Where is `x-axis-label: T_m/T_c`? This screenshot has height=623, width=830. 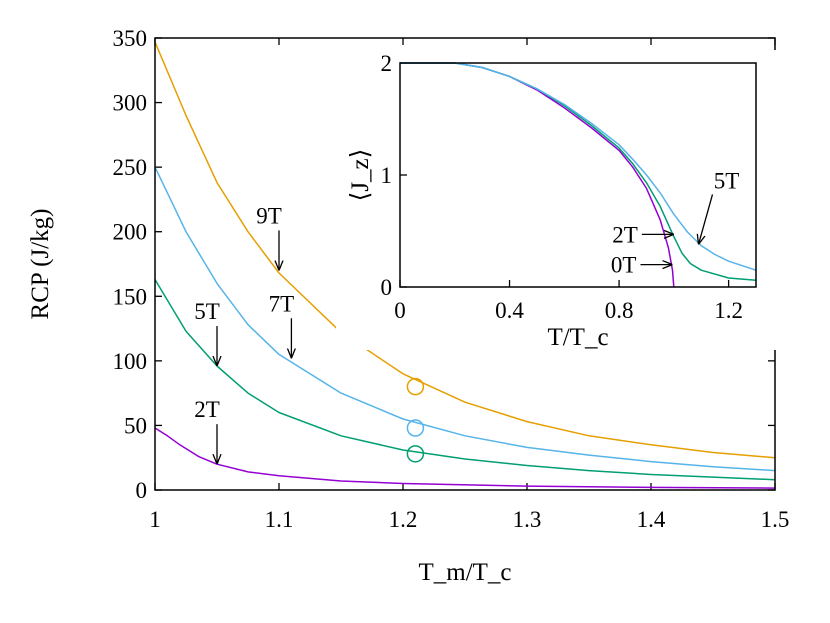
x-axis-label: T_m/T_c is located at coordinates (464, 572).